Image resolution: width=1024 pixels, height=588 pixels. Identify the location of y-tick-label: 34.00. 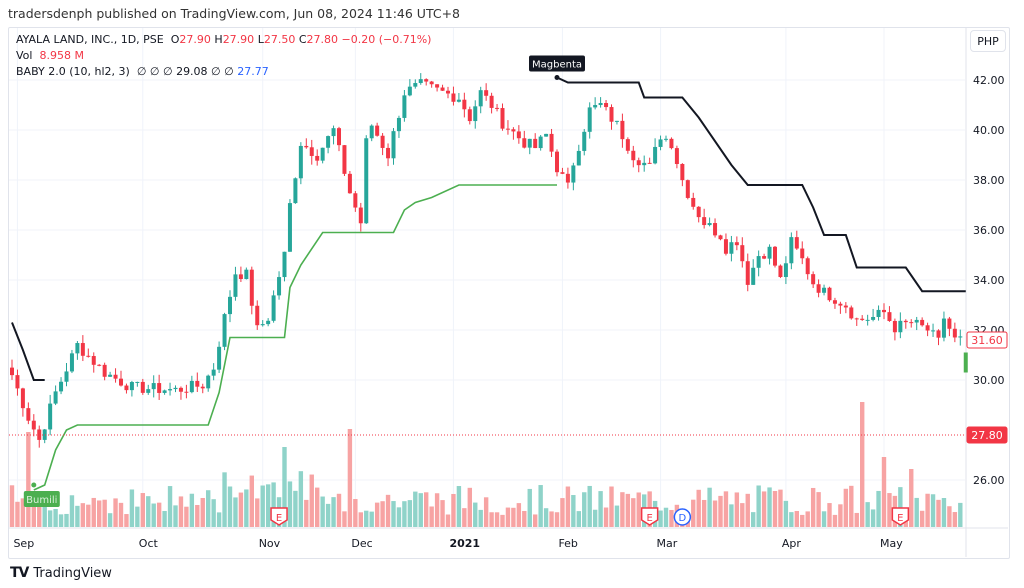
(989, 280).